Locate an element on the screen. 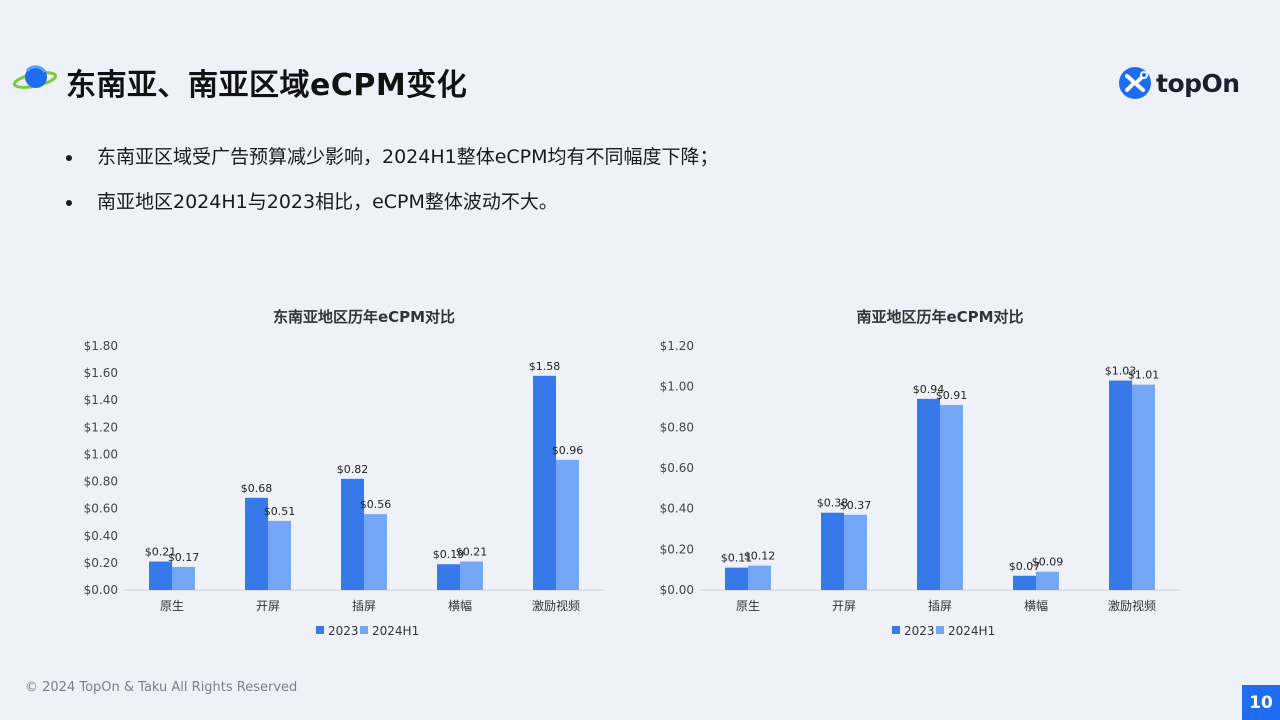 This screenshot has height=720, width=1280. y-tick-label: $1.80 is located at coordinates (101, 346).